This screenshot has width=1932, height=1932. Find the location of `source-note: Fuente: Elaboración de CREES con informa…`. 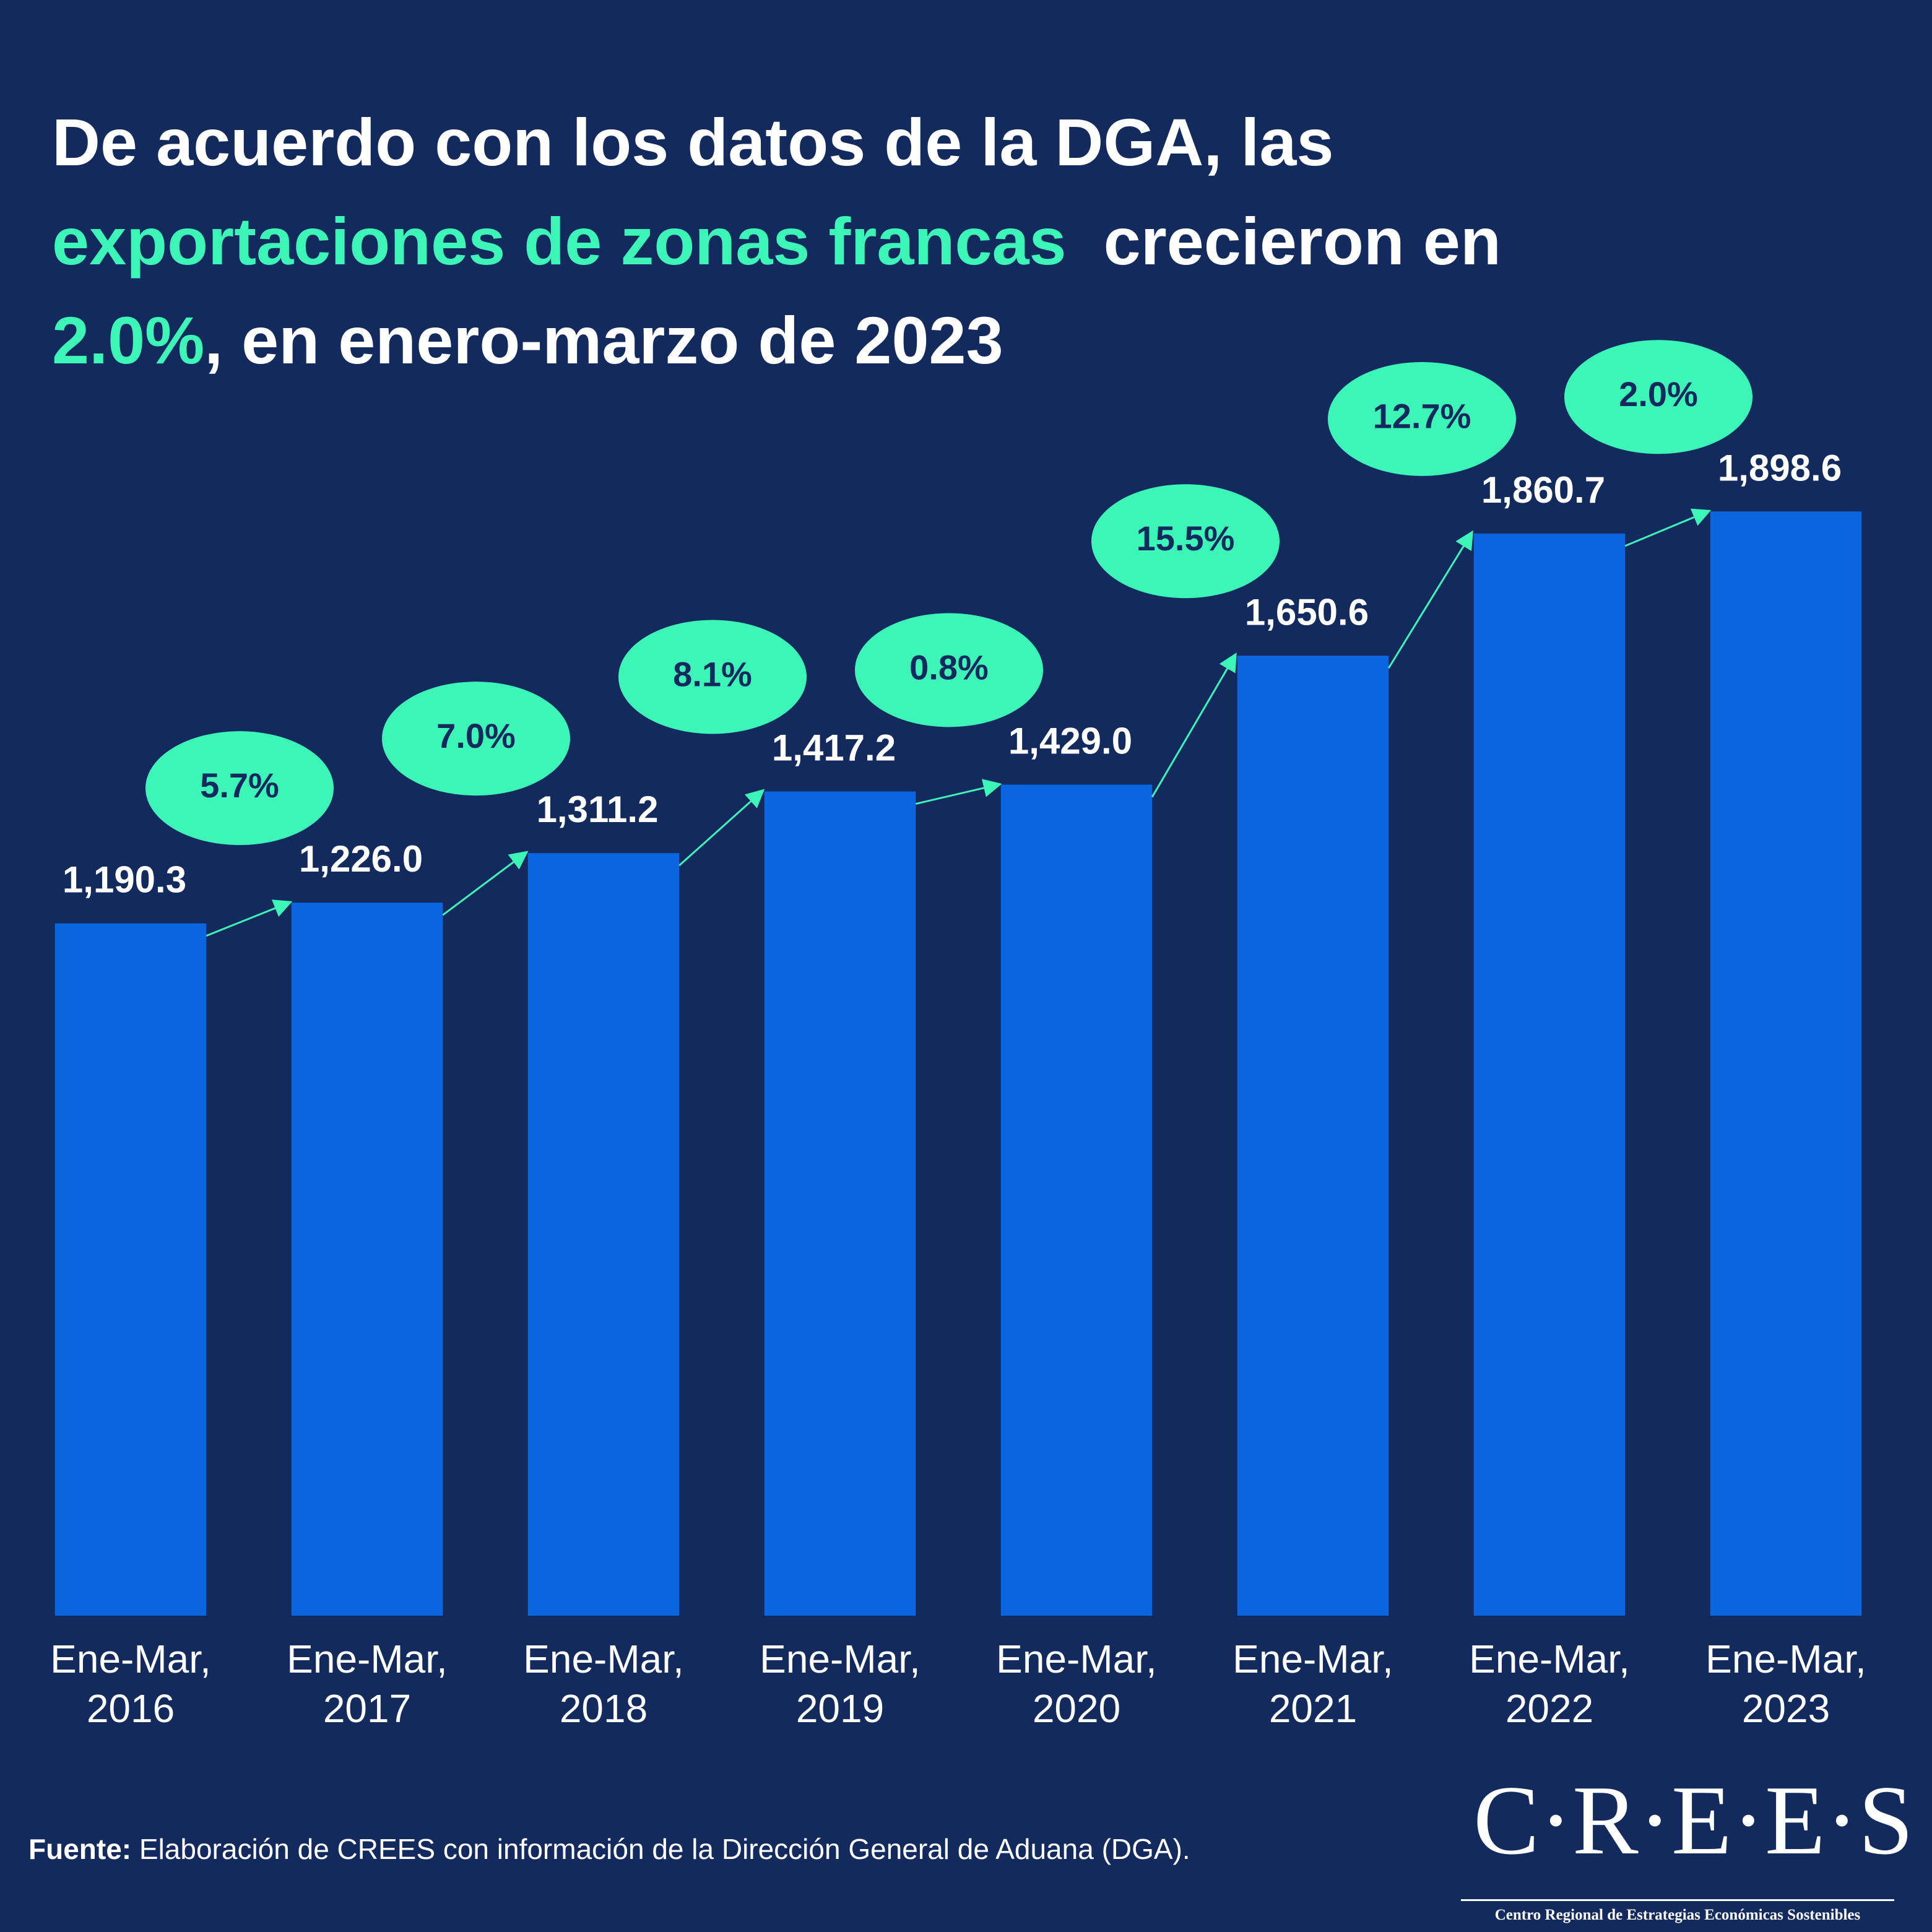

source-note: Fuente: Elaboración de CREES con informa… is located at coordinates (609, 1849).